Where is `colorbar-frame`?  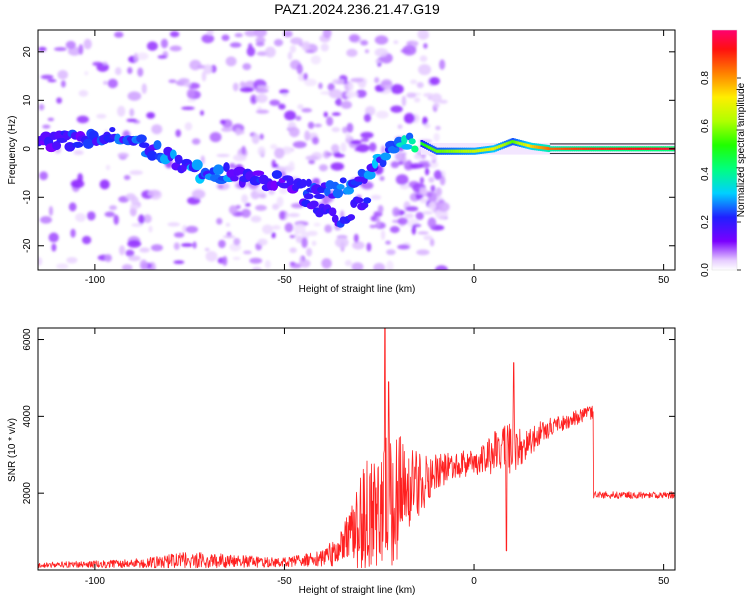
colorbar-frame is located at coordinates (724, 150).